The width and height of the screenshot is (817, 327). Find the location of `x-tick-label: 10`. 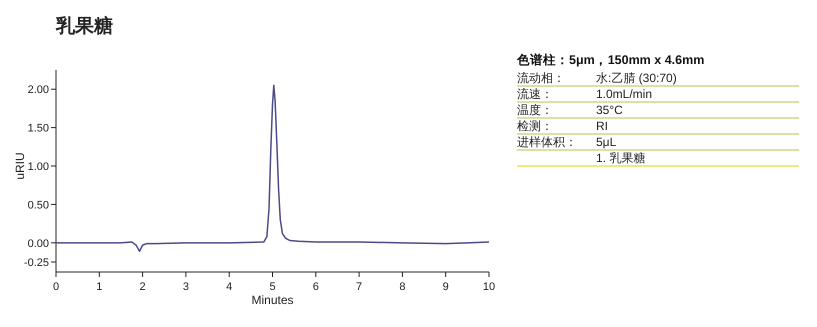

x-tick-label: 10 is located at coordinates (489, 287).